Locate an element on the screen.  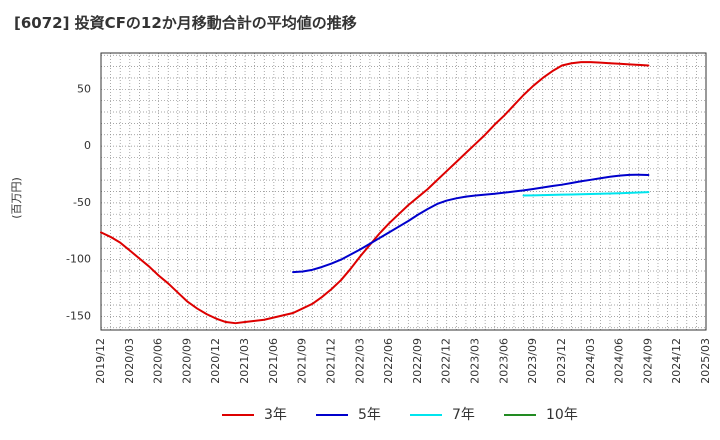
x-tick-label: 2022/09 is located at coordinates (417, 361).